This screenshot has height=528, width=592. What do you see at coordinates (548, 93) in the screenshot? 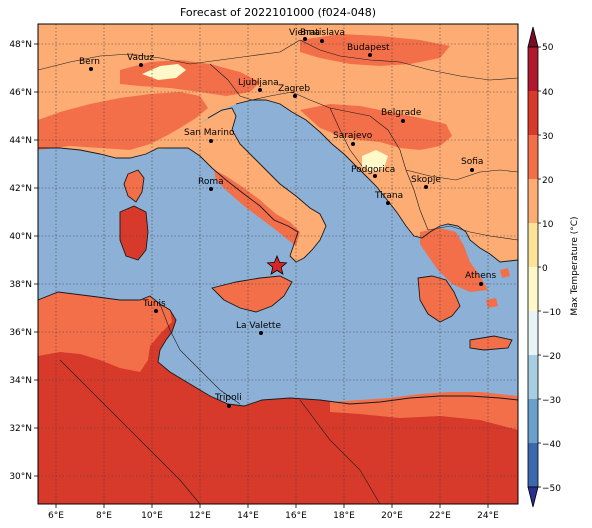
I see `colorbar-tick-label: 40` at bounding box center [548, 93].